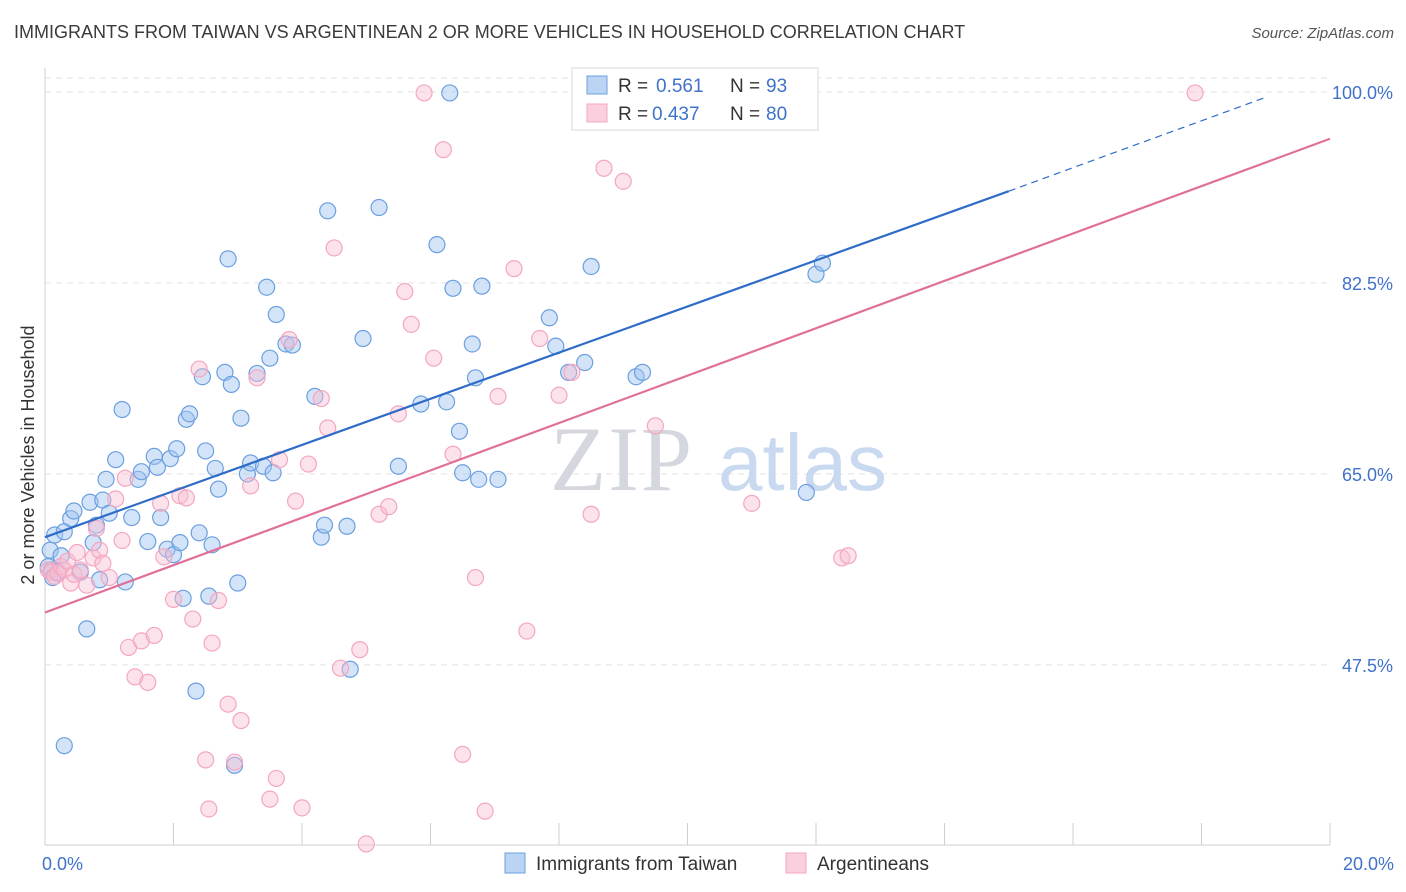 The height and width of the screenshot is (892, 1406). What do you see at coordinates (680, 86) in the screenshot?
I see `legend-r-taiwan: 0.561` at bounding box center [680, 86].